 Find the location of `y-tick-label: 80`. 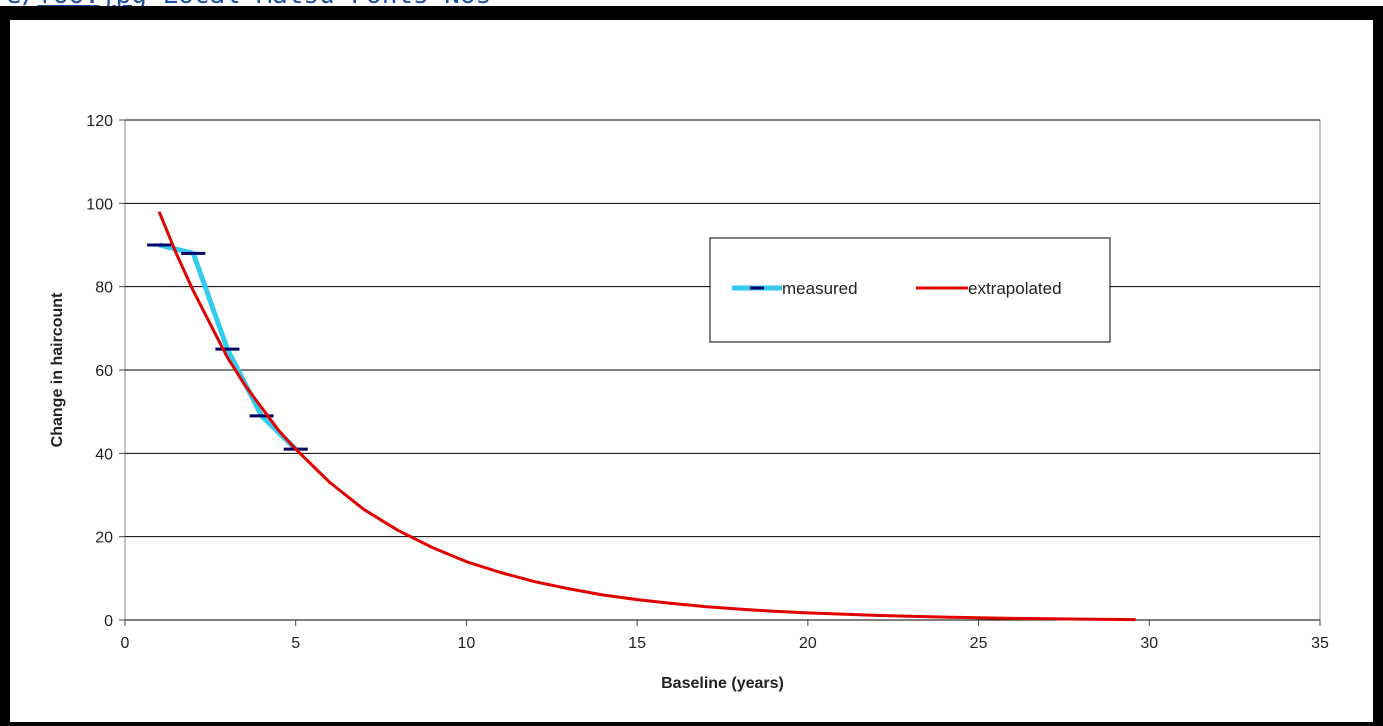

y-tick-label: 80 is located at coordinates (104, 288).